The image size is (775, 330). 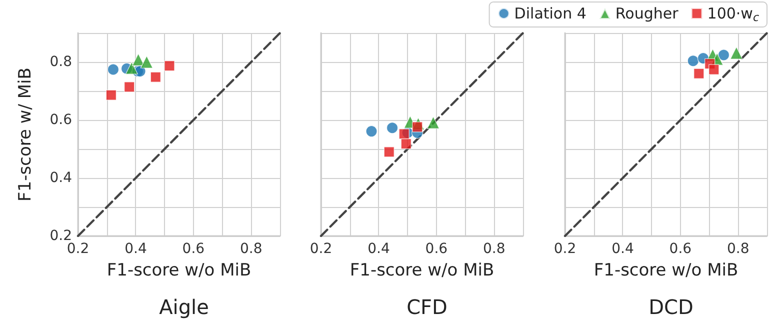 What do you see at coordinates (550, 13) in the screenshot?
I see `legend-label: Dilation 4` at bounding box center [550, 13].